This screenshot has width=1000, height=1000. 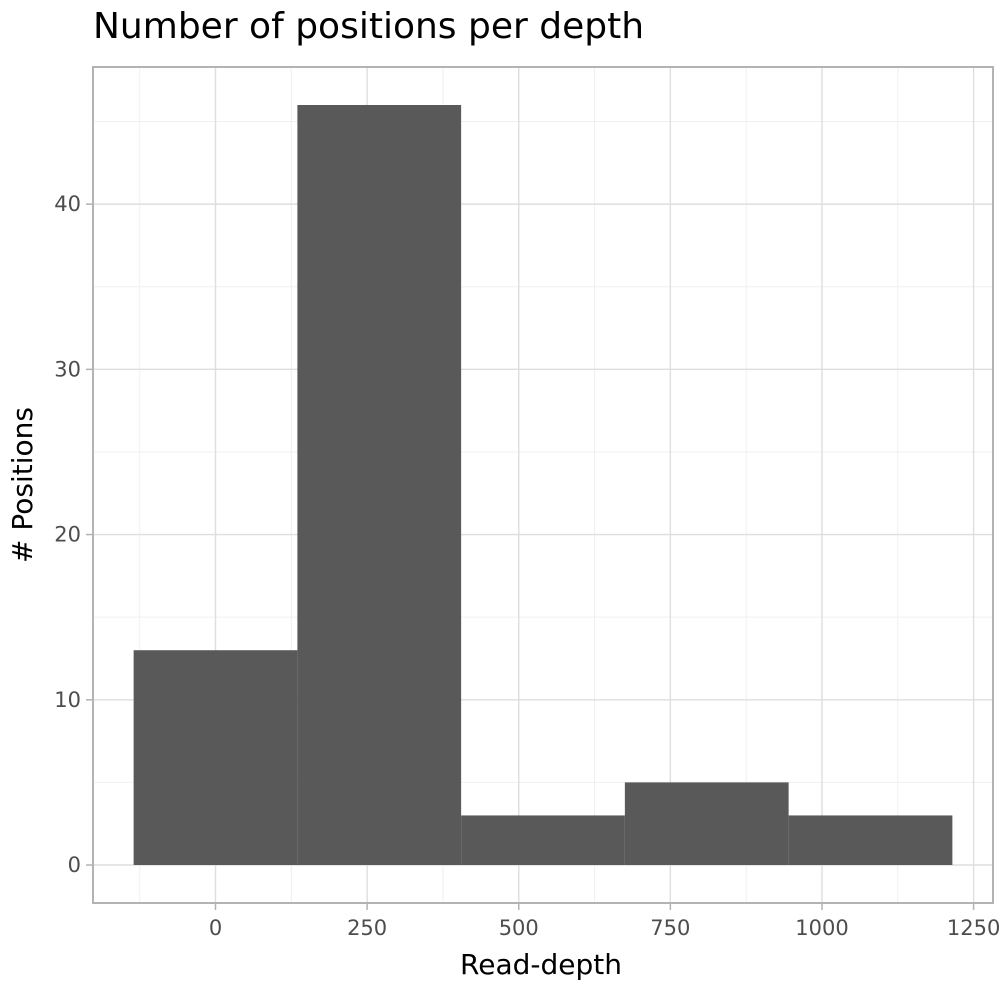 What do you see at coordinates (215, 928) in the screenshot?
I see `x-tick-label: 0` at bounding box center [215, 928].